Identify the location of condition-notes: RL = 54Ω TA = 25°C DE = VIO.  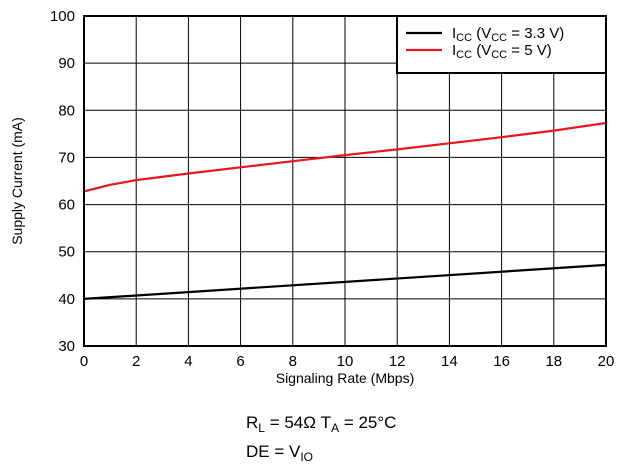
(321, 438).